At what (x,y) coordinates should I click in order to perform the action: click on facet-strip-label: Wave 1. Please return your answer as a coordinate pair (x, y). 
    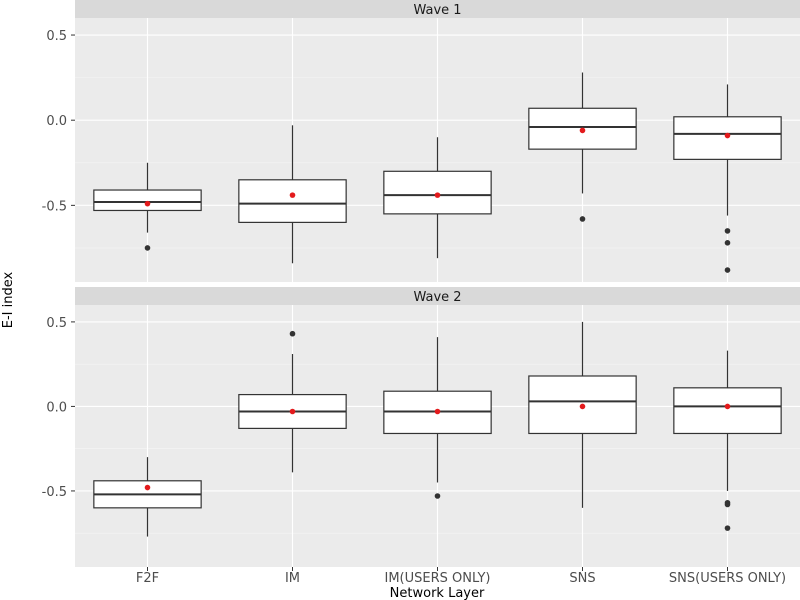
    Looking at the image, I should click on (437, 10).